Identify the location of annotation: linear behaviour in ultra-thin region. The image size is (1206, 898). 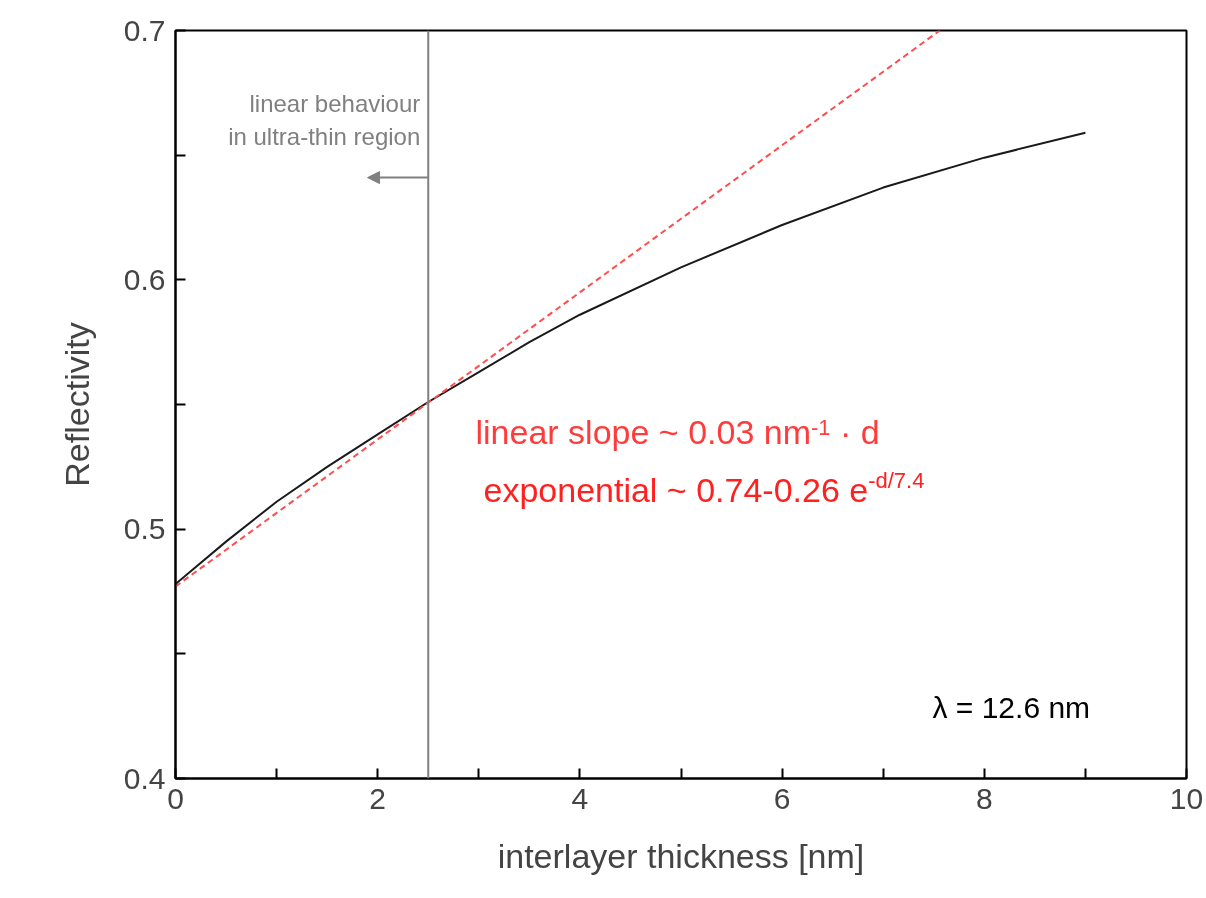
(324, 120).